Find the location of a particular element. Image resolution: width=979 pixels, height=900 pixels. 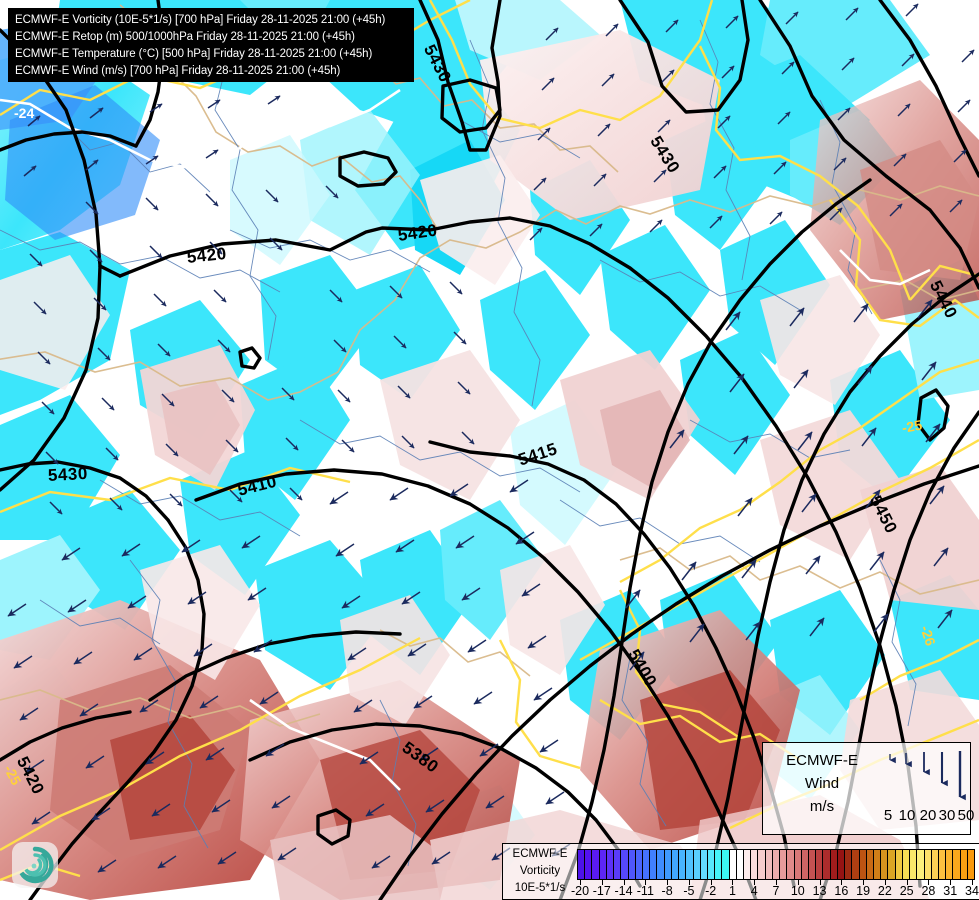

vorticity-tick-label-15: 25 is located at coordinates (906, 891).